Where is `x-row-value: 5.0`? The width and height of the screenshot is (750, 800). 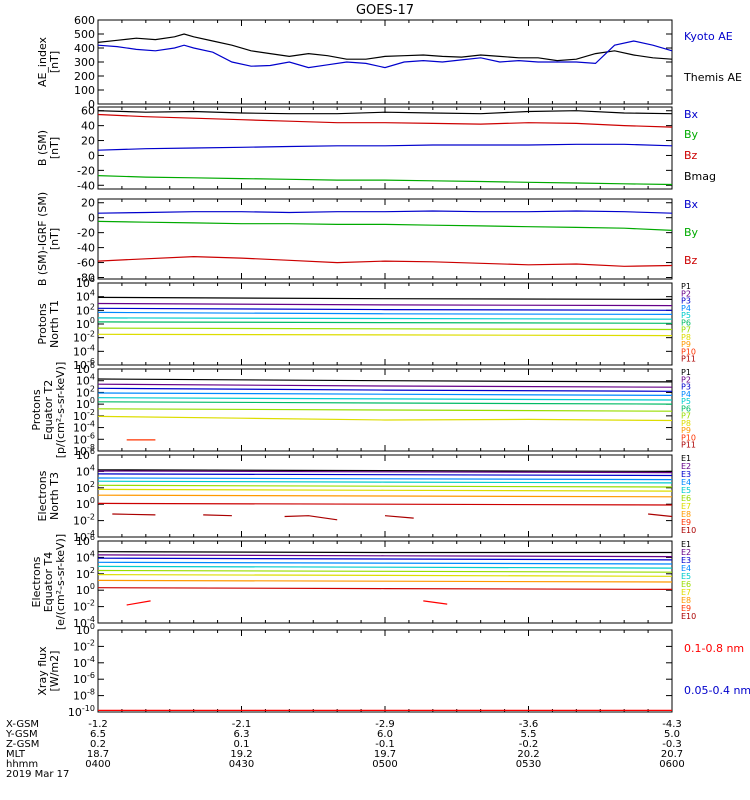 x-row-value: 5.0 is located at coordinates (672, 734).